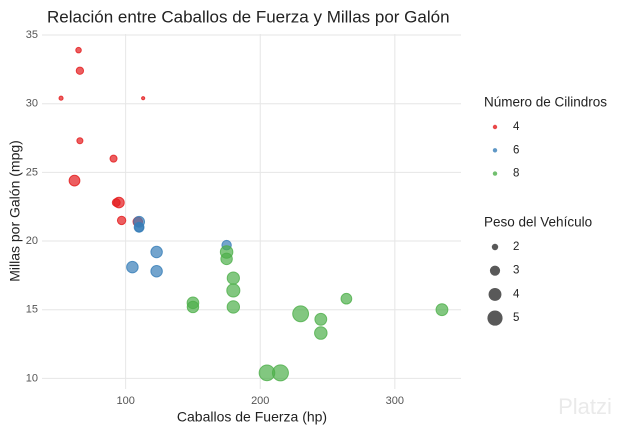 The image size is (632, 433). I want to click on legend-label: 2, so click(516, 247).